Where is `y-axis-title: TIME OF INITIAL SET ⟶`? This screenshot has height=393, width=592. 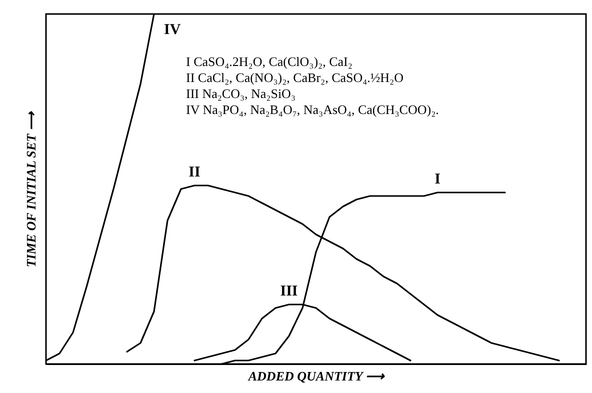
y-axis-title: TIME OF INITIAL SET ⟶ is located at coordinates (31, 189).